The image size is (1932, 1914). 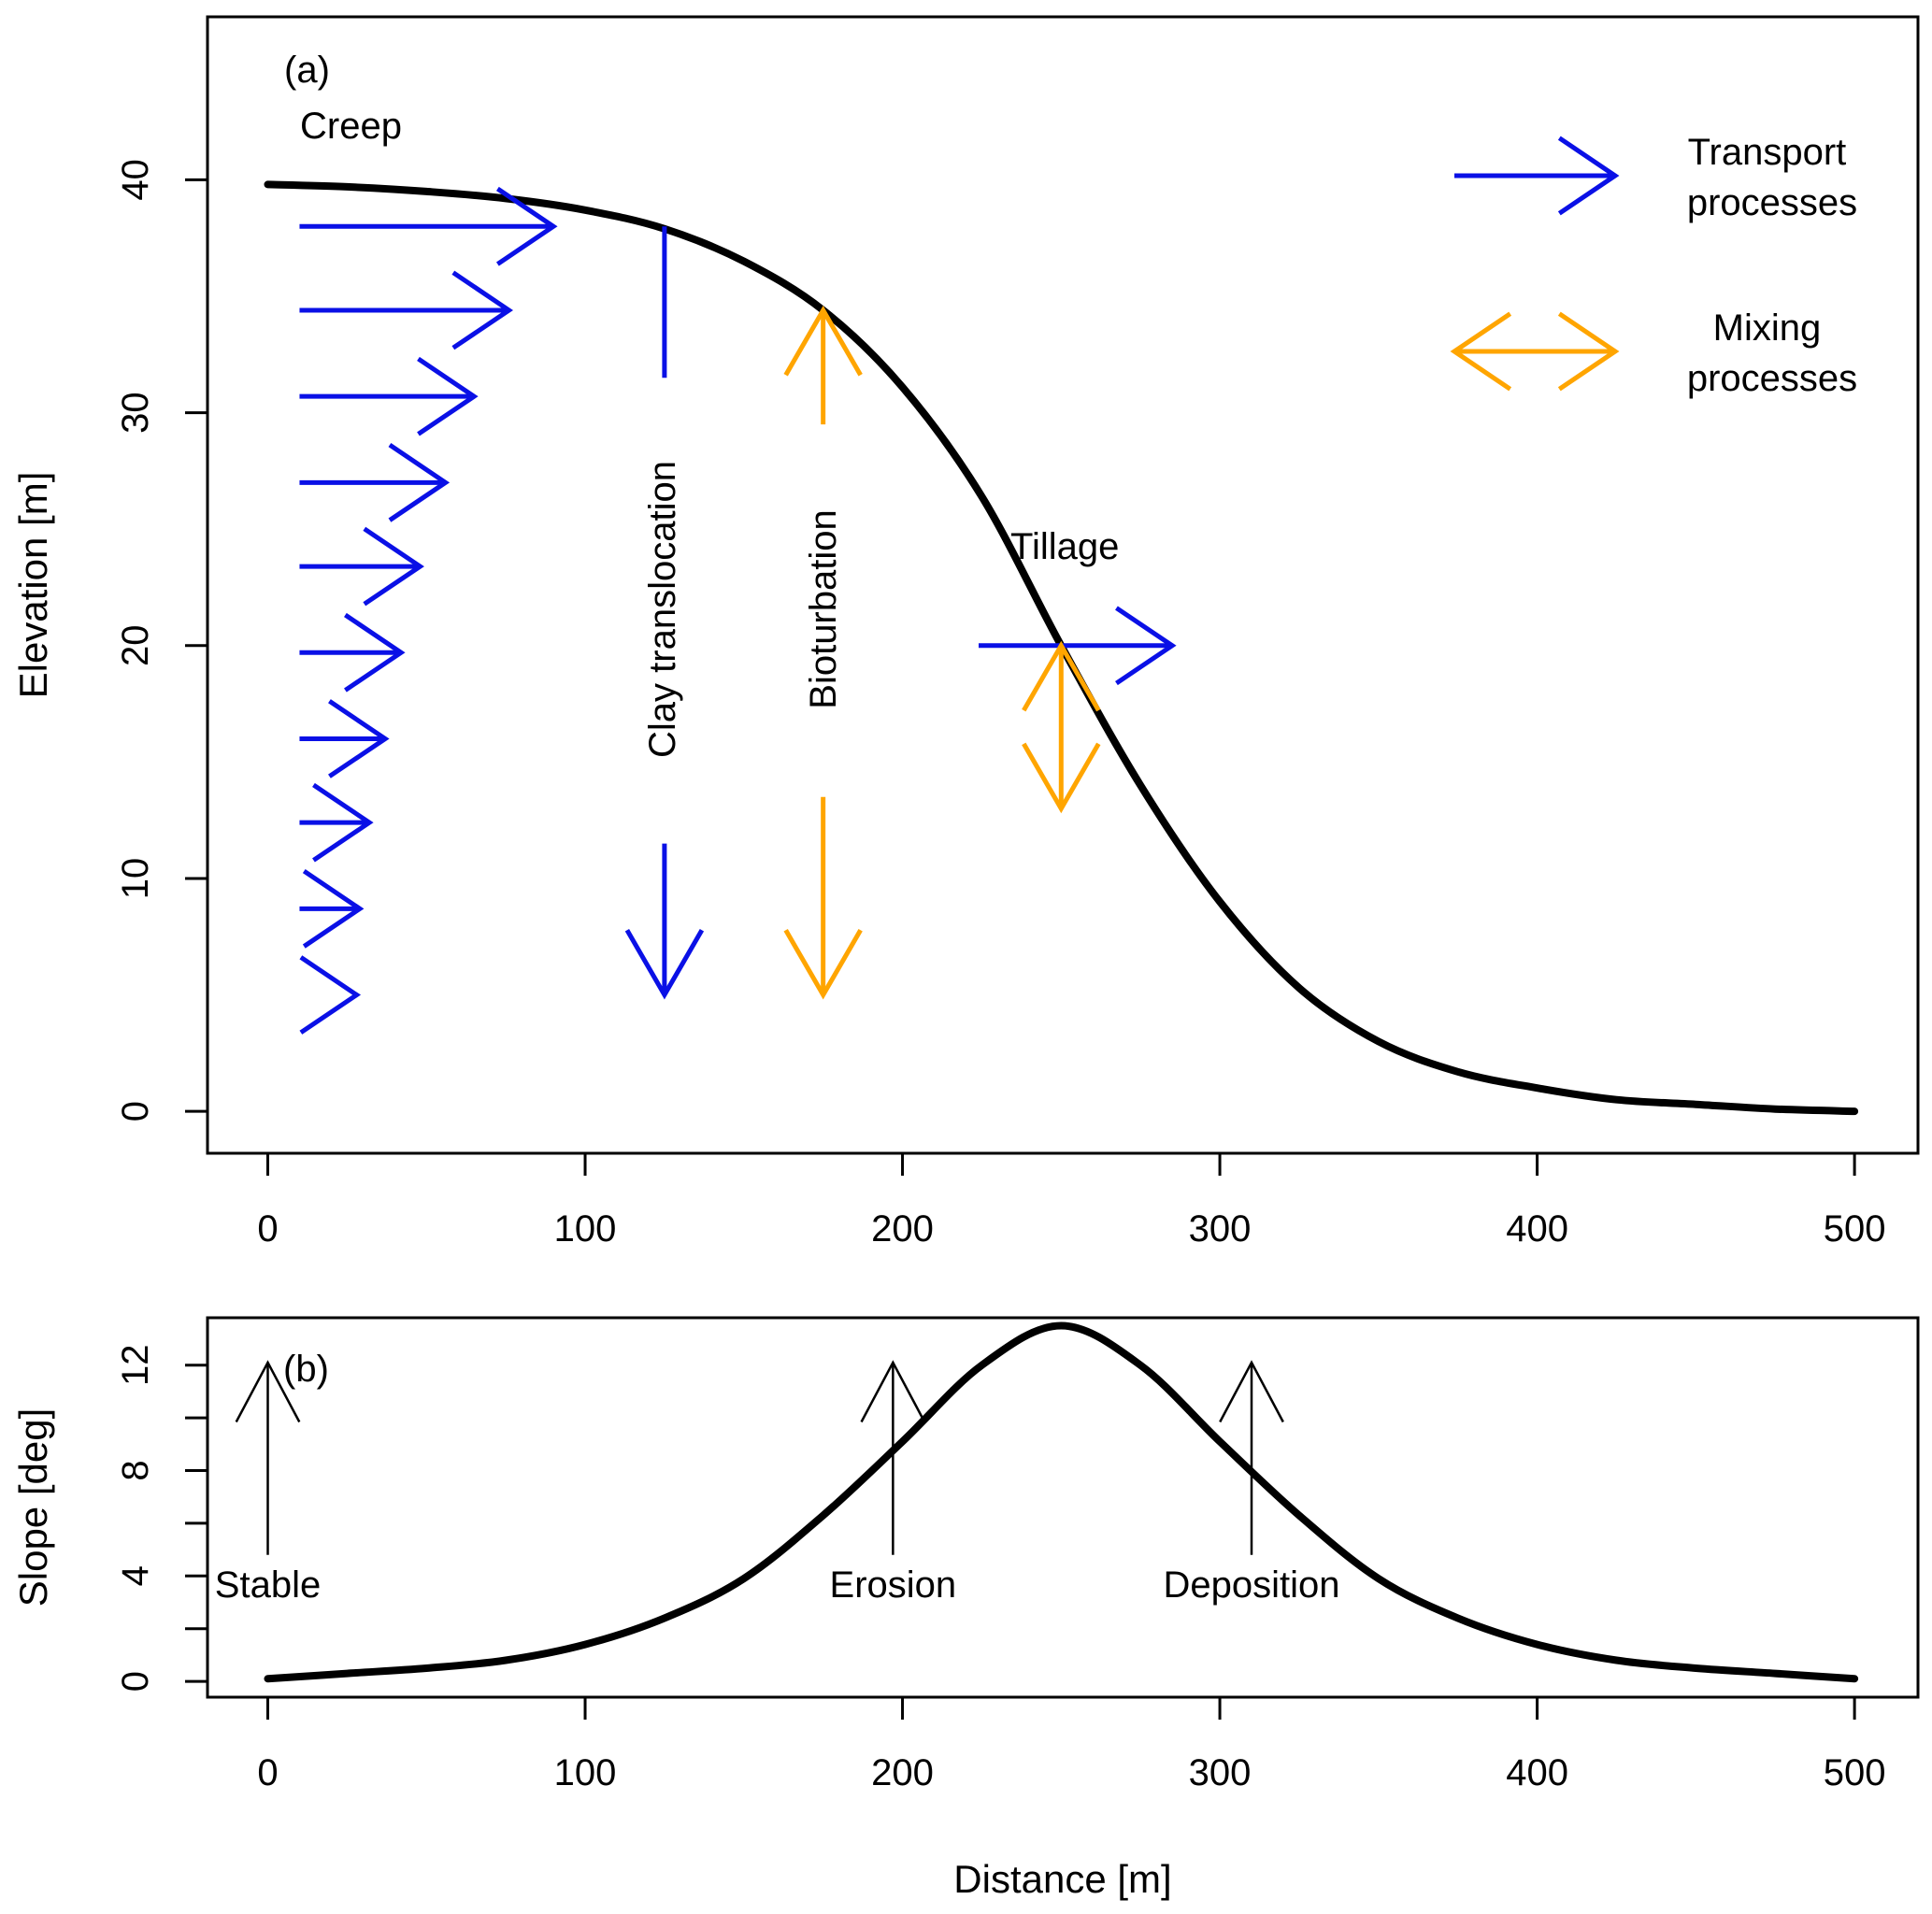 What do you see at coordinates (1252, 1585) in the screenshot?
I see `slope-marker-label: Deposition` at bounding box center [1252, 1585].